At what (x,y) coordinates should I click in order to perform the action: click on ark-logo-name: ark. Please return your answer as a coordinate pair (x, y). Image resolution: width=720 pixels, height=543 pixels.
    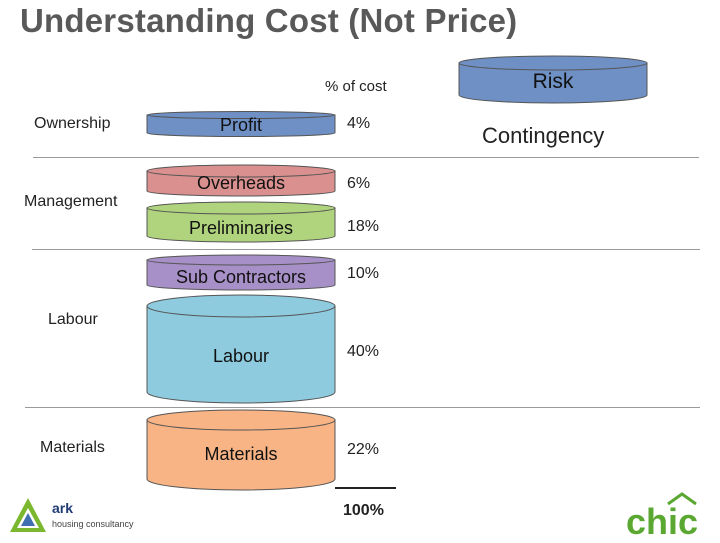
    Looking at the image, I should click on (63, 508).